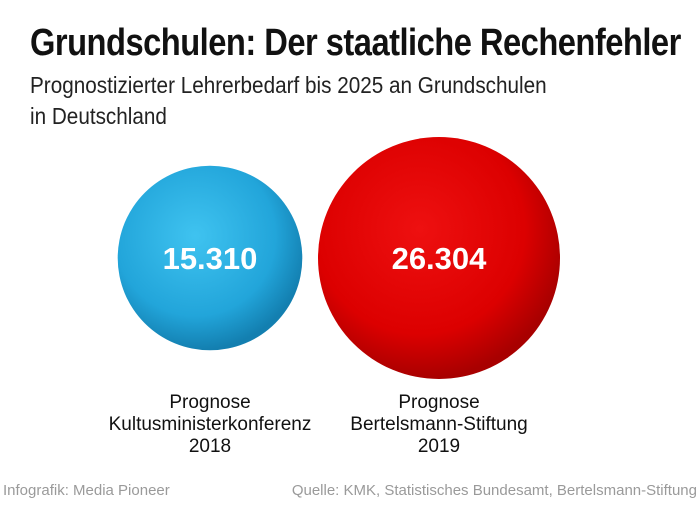  I want to click on bubble-label-bertelsmann: Prognose Bertelsmann-Stiftung 2019, so click(439, 425).